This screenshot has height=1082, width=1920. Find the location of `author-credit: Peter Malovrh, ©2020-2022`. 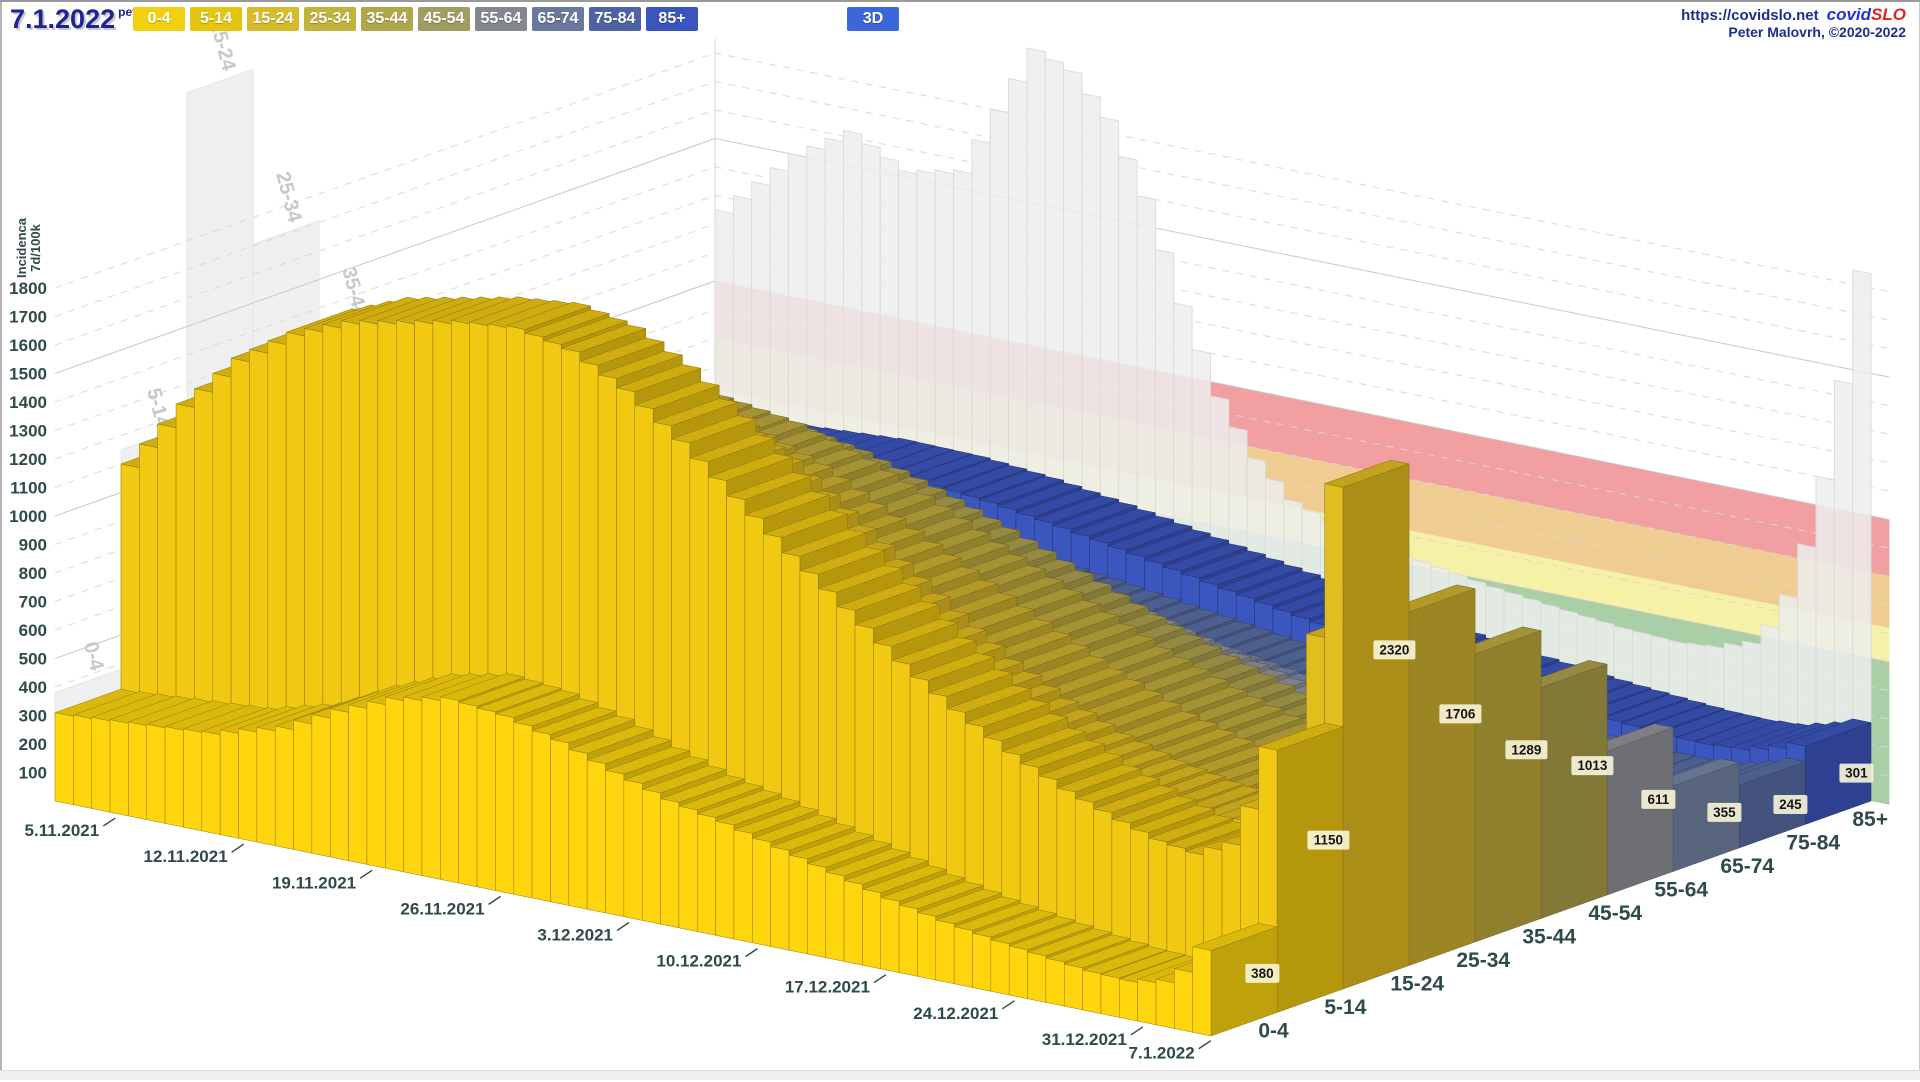

author-credit: Peter Malovrh, ©2020-2022 is located at coordinates (1817, 32).